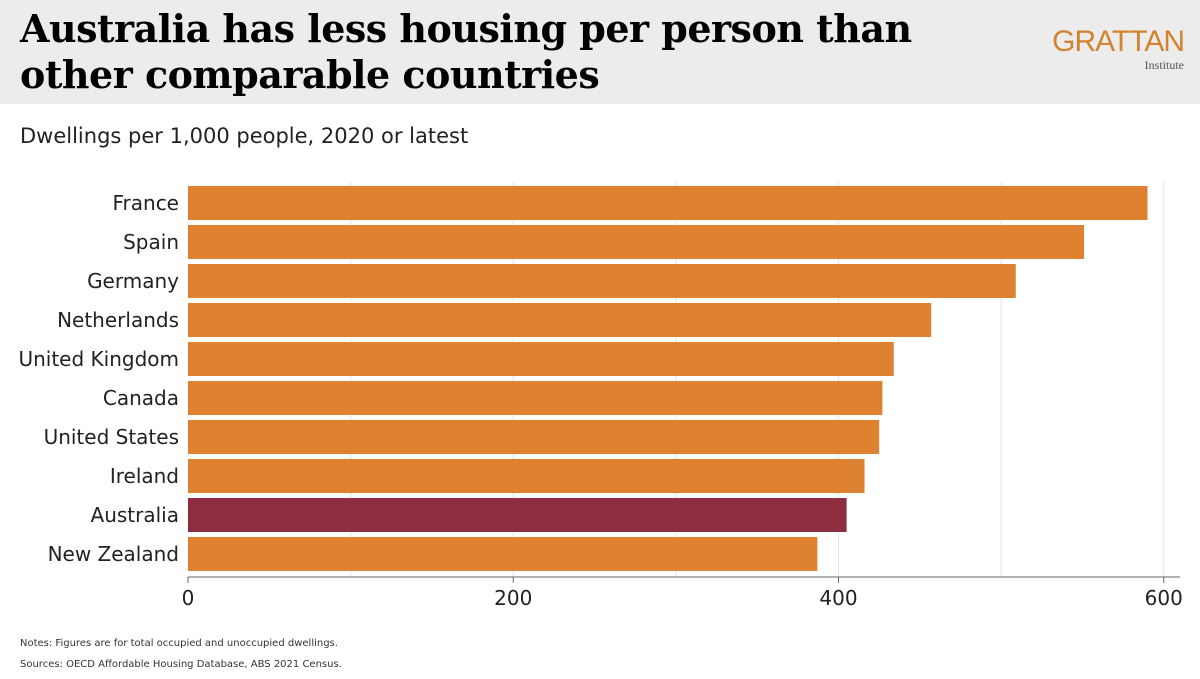 The height and width of the screenshot is (679, 1200). What do you see at coordinates (111, 437) in the screenshot?
I see `category-label: United States` at bounding box center [111, 437].